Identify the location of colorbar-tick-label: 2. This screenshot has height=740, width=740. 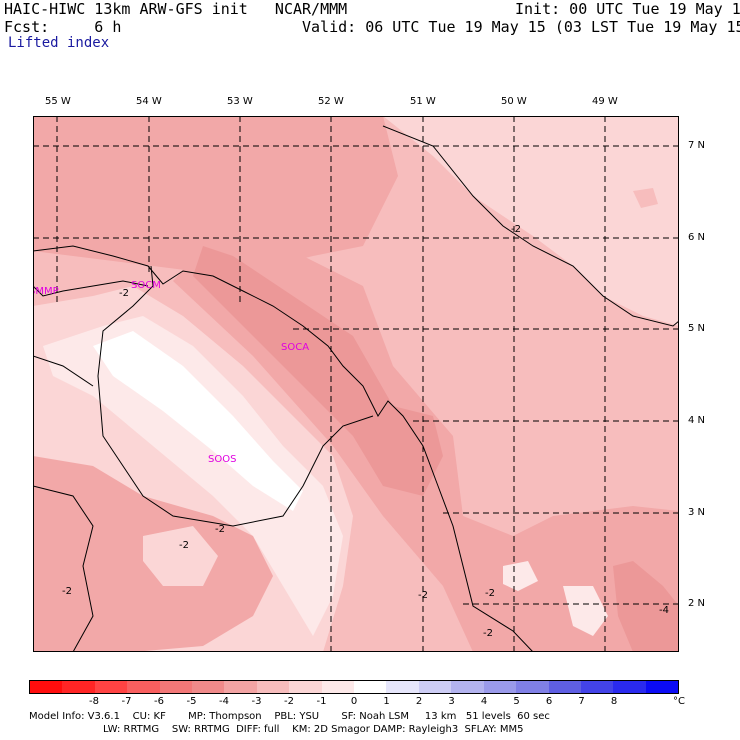
(419, 701).